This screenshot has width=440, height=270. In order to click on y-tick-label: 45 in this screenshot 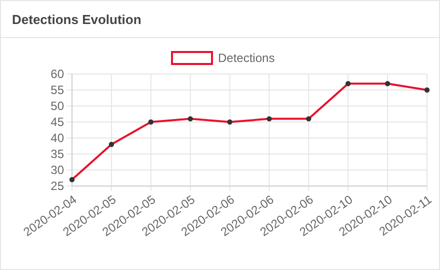, I will do `click(57, 122)`.